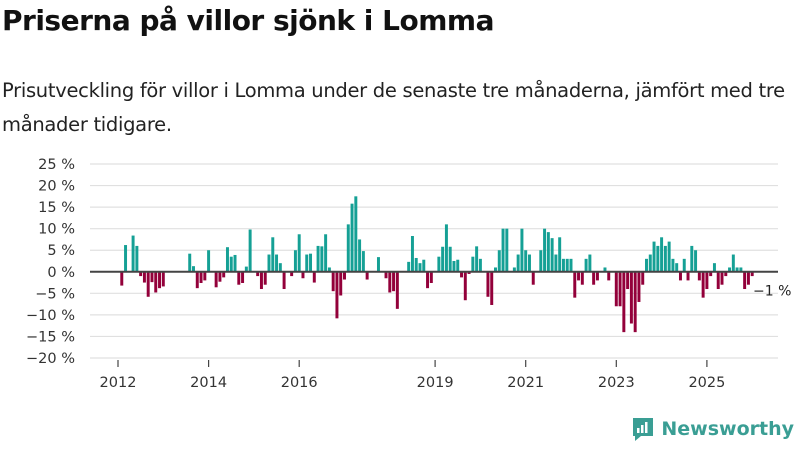 The width and height of the screenshot is (800, 450). Describe the element at coordinates (299, 383) in the screenshot. I see `x-tick-label: 2016` at that location.